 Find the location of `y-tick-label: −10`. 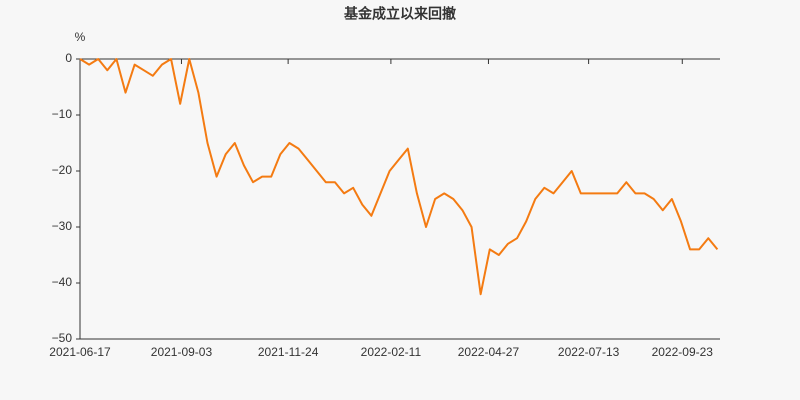

y-tick-label: −10 is located at coordinates (62, 114).